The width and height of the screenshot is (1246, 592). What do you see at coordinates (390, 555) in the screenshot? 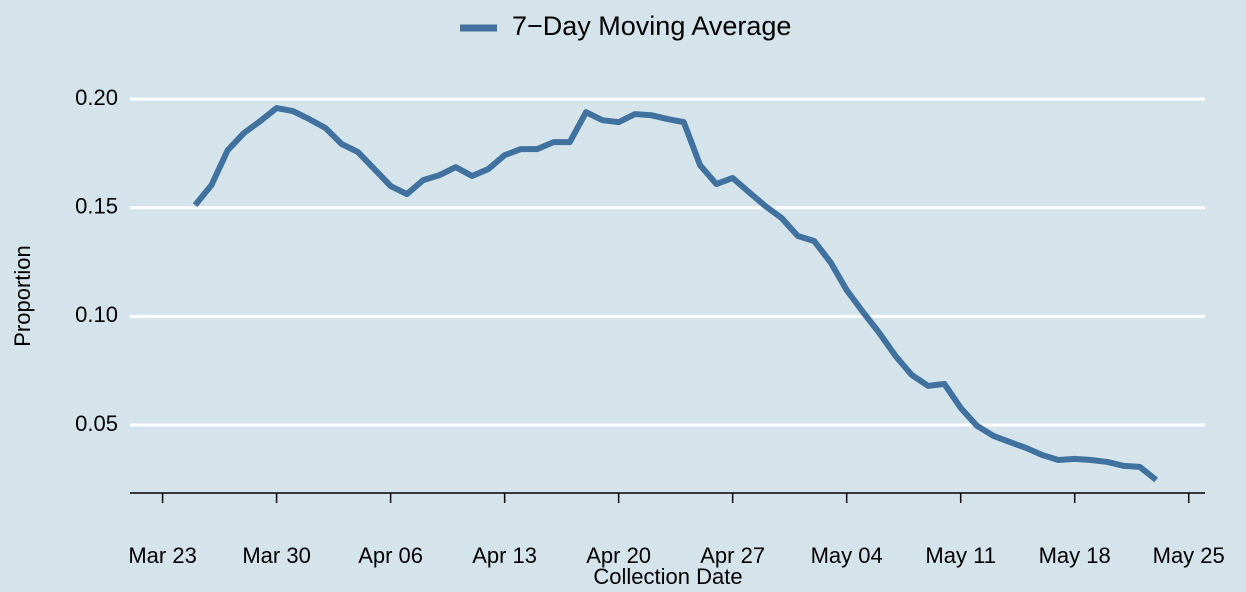
I see `x-tick-label: Apr 06` at bounding box center [390, 555].